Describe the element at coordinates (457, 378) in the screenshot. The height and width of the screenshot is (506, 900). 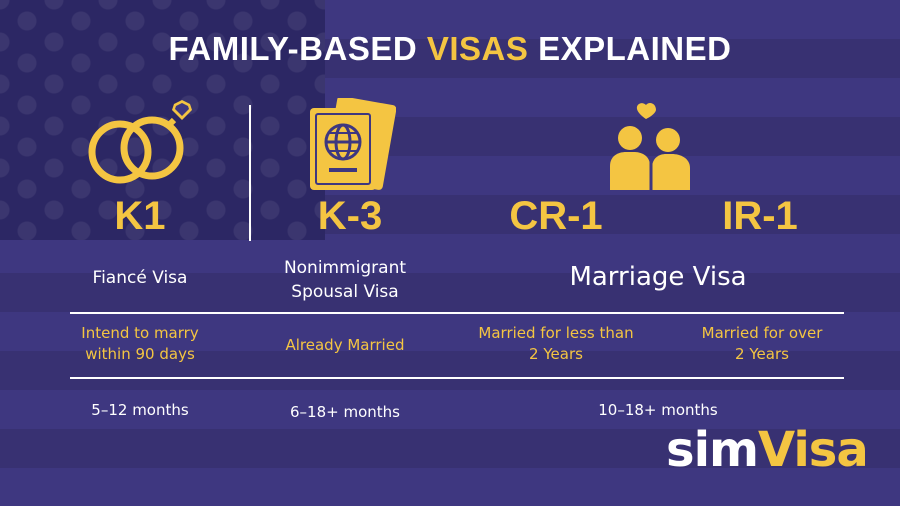
I see `divider-line-bottom` at that location.